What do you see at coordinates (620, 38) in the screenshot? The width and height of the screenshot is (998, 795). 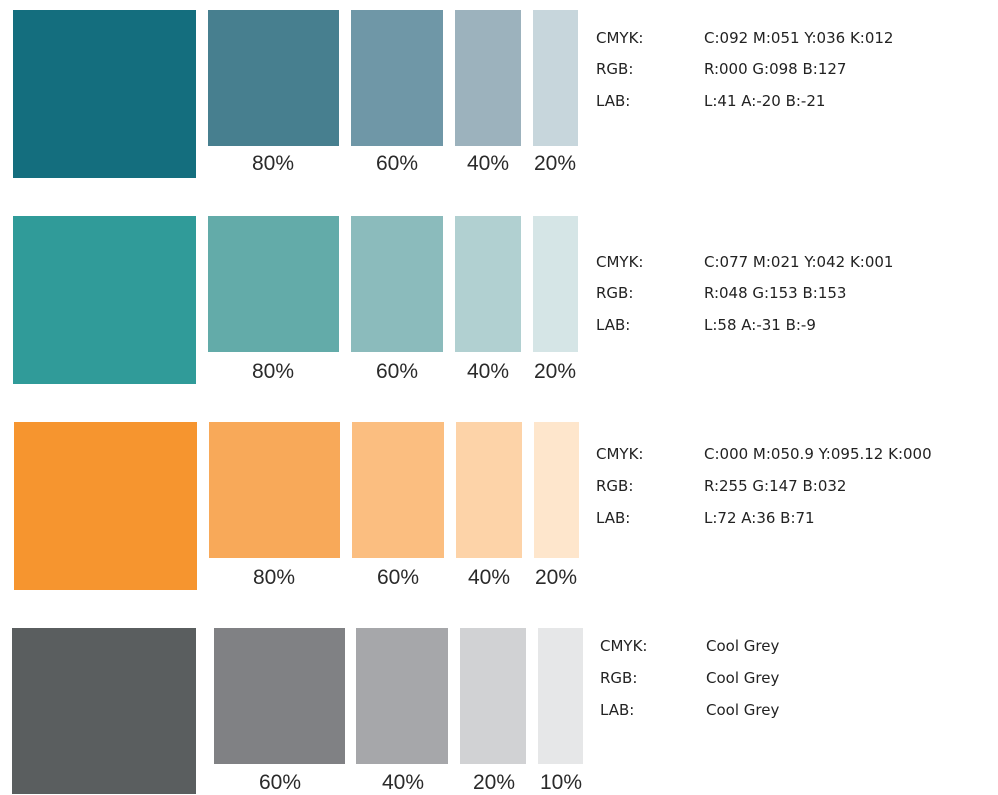 I see `palette-1-cmyk-label: CMYK:` at bounding box center [620, 38].